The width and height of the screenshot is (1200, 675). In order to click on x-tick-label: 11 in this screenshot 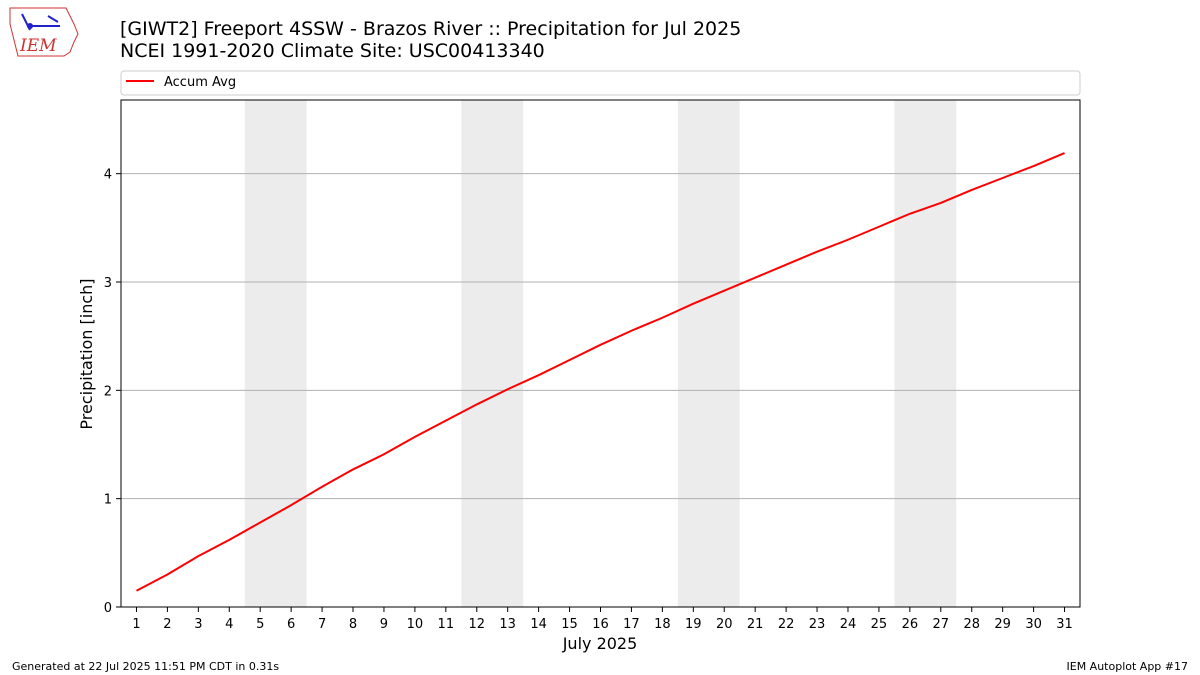, I will do `click(446, 624)`.